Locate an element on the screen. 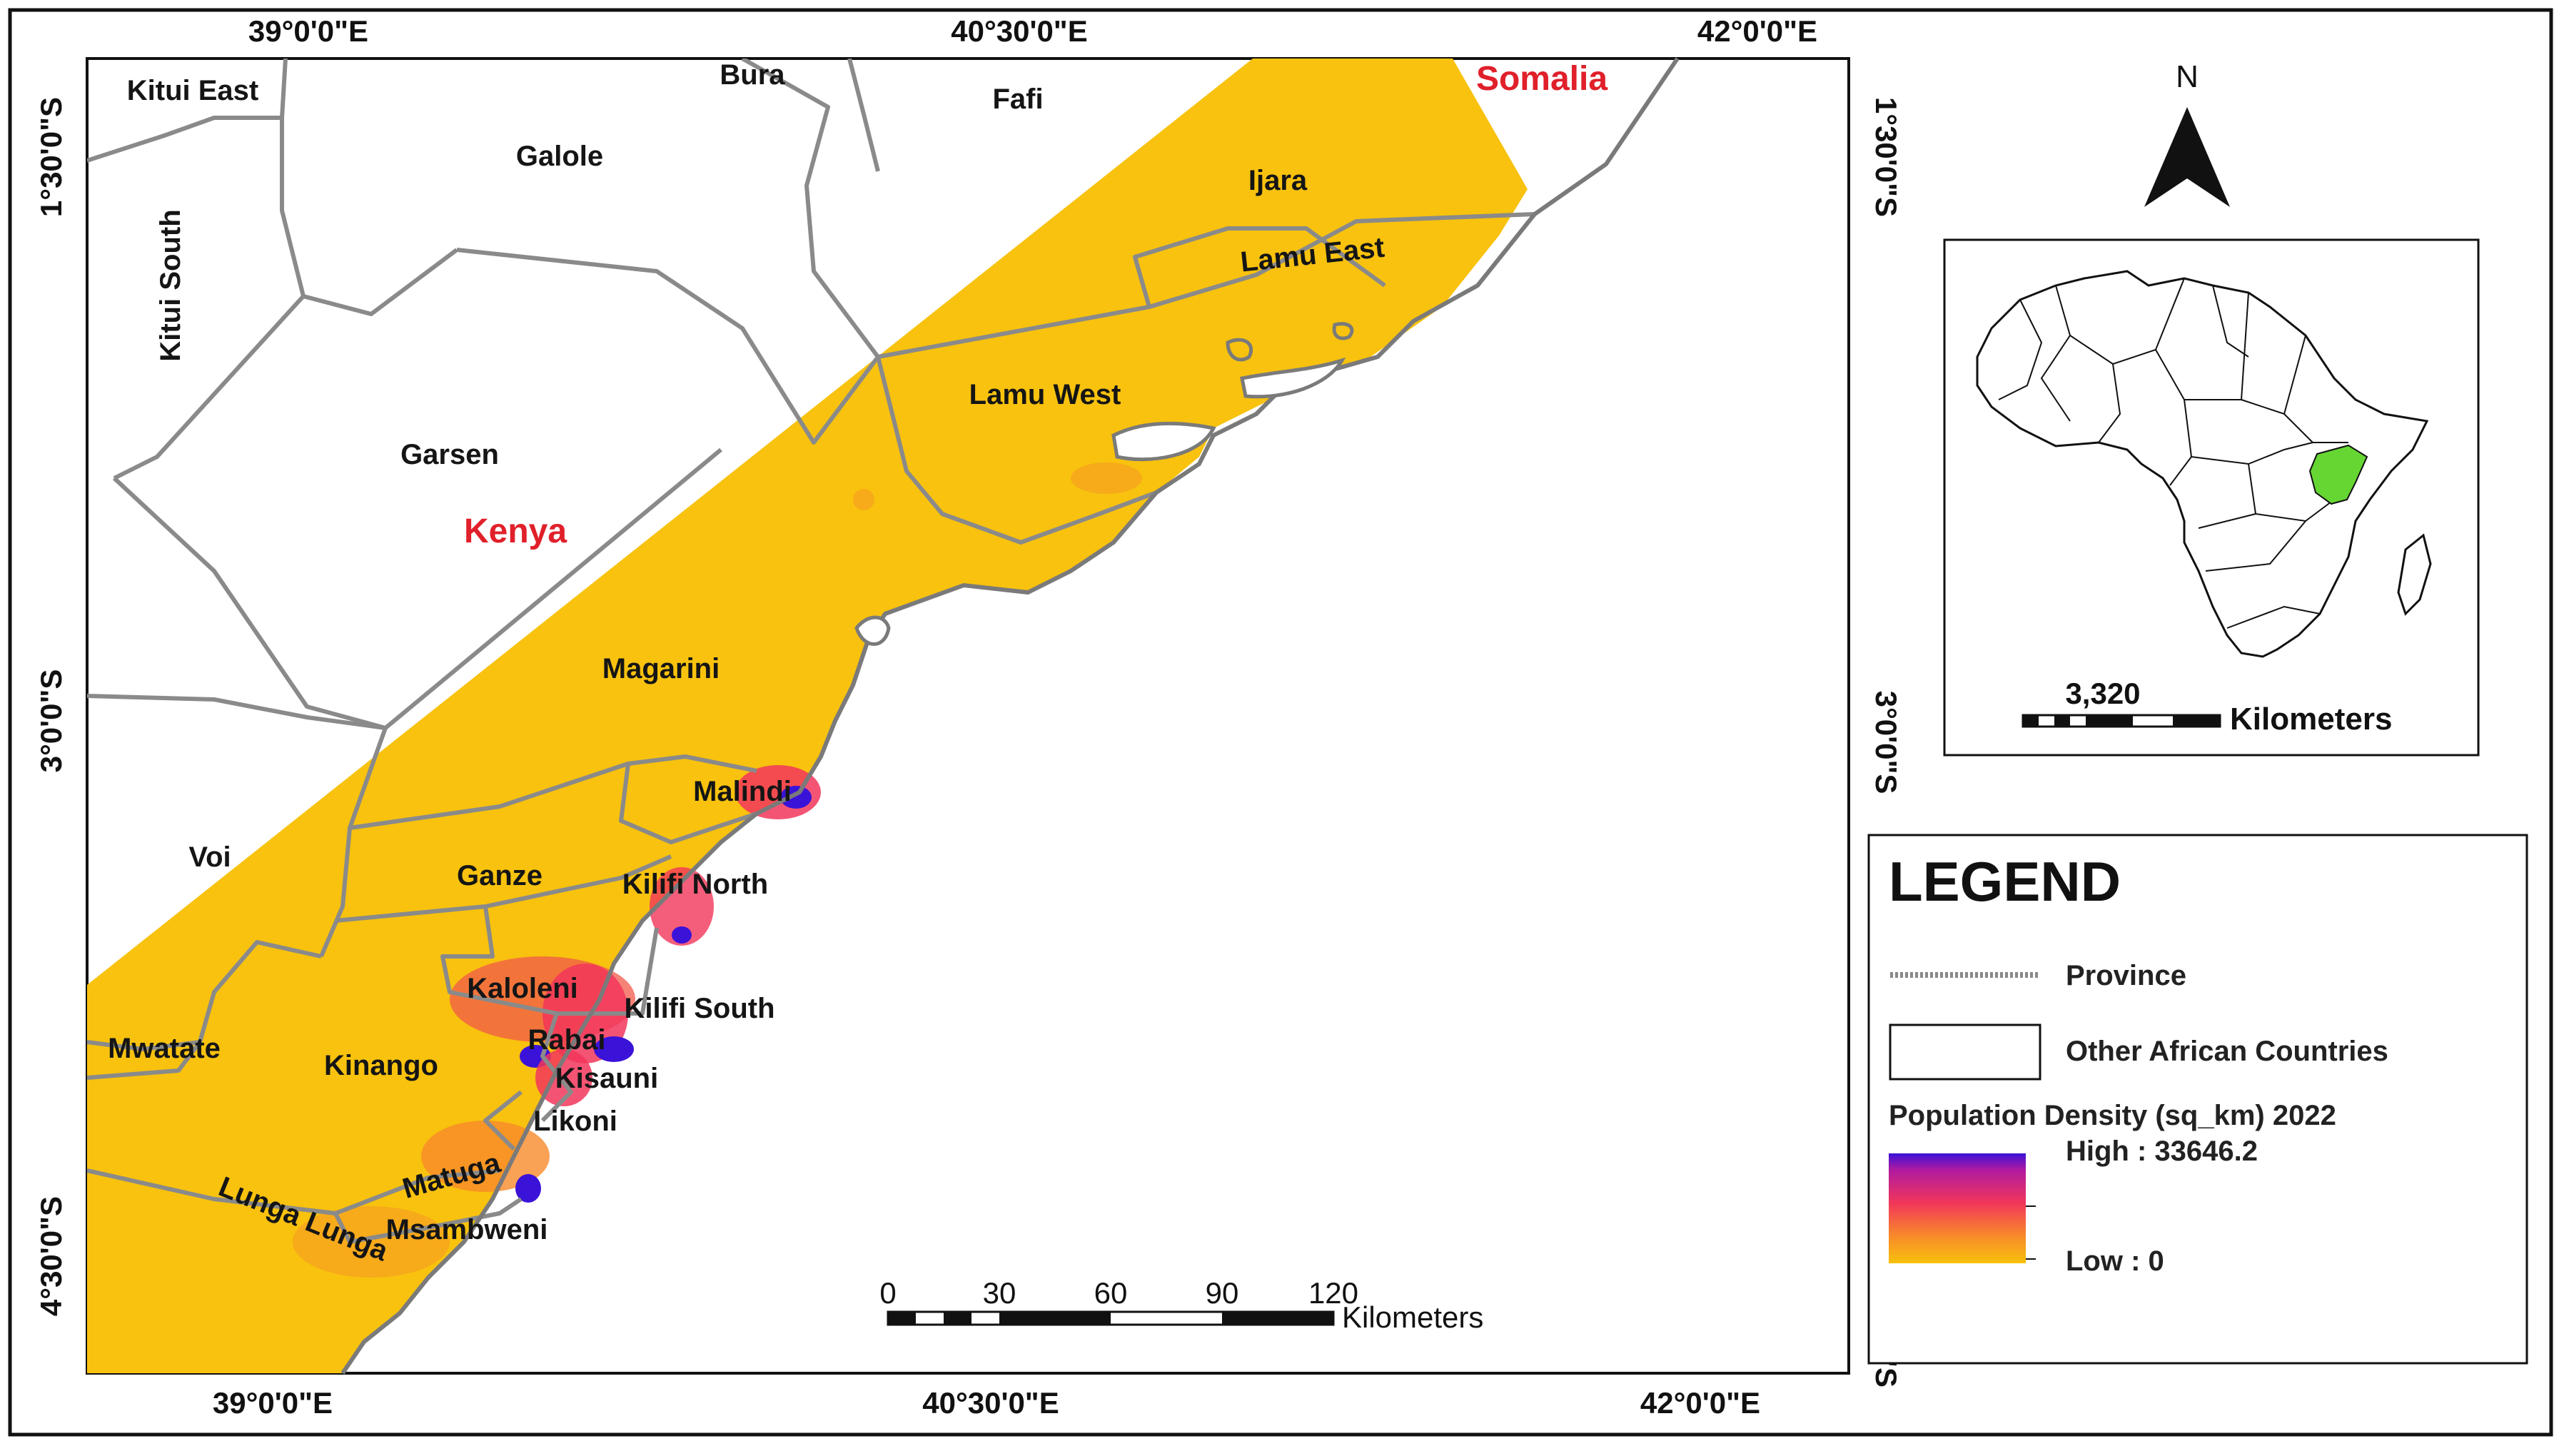 This screenshot has height=1456, width=2564. left-coord-2: 3°0'0"S is located at coordinates (51, 721).